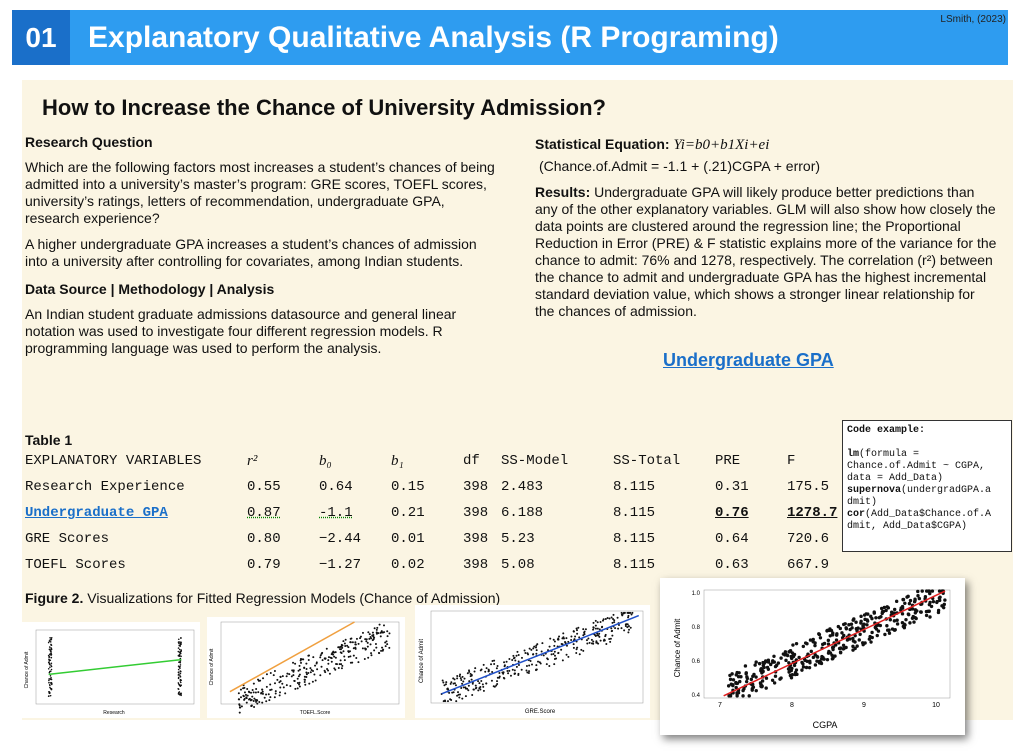  Describe the element at coordinates (696, 696) in the screenshot. I see `y-tick-label: 0.4` at that location.